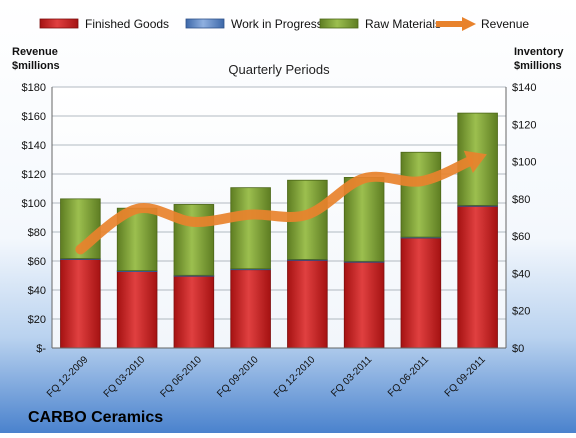  What do you see at coordinates (524, 88) in the screenshot?
I see `right-tick-label: $140` at bounding box center [524, 88].